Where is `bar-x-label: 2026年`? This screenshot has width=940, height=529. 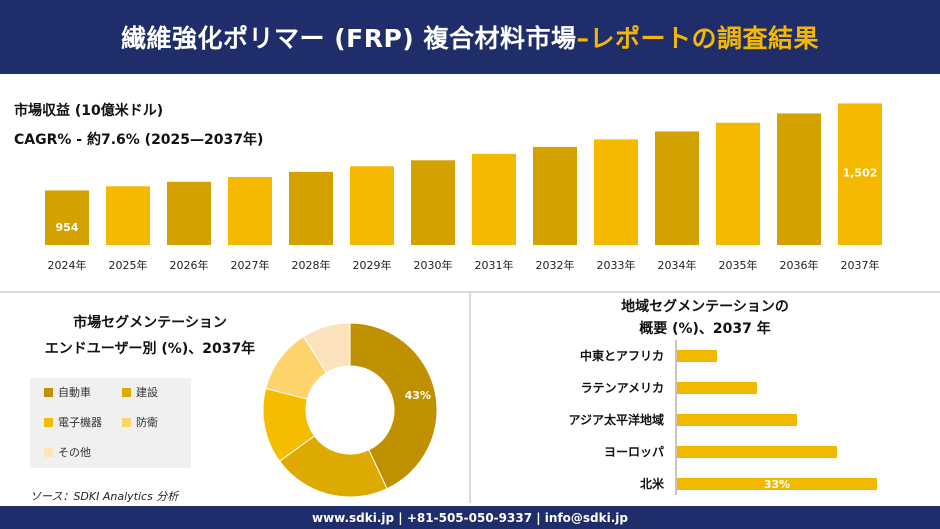 bar-x-label: 2026年 is located at coordinates (189, 265).